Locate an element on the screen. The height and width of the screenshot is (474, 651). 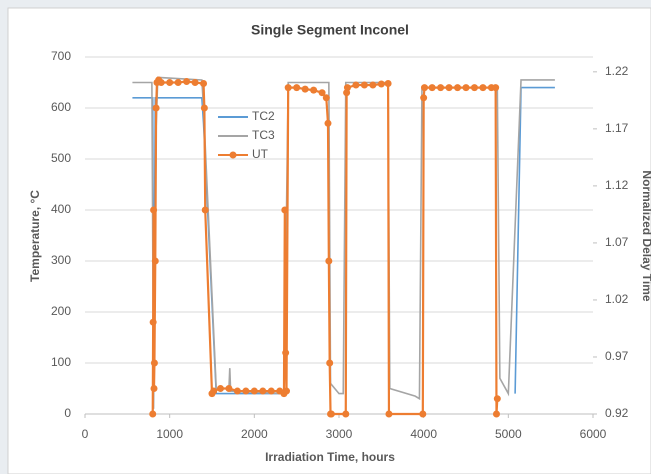
y2-tick-label: 0.97 is located at coordinates (617, 356).